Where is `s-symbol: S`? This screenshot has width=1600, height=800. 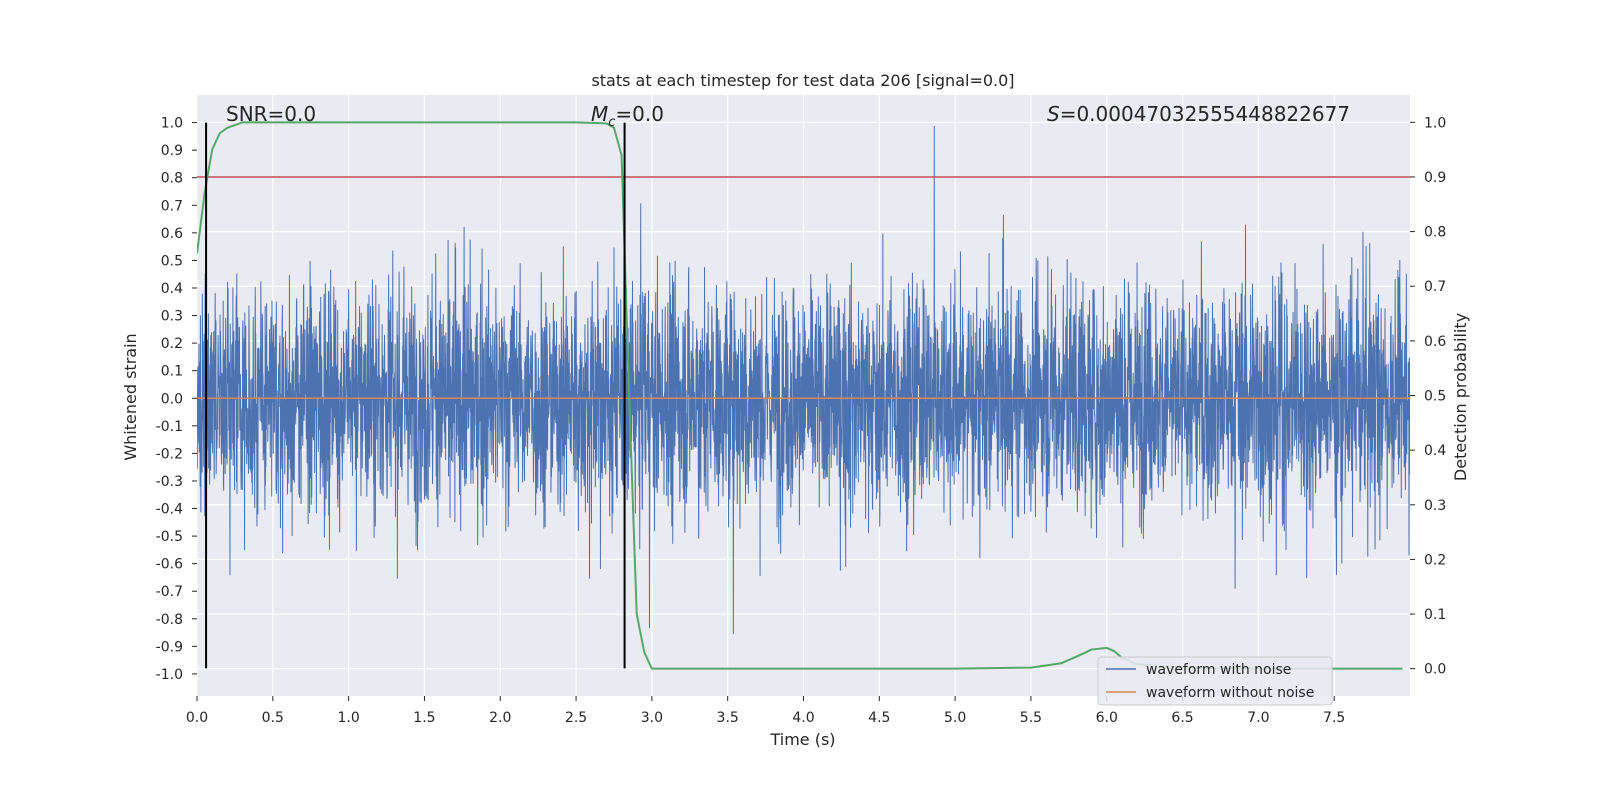
s-symbol: S is located at coordinates (1053, 114).